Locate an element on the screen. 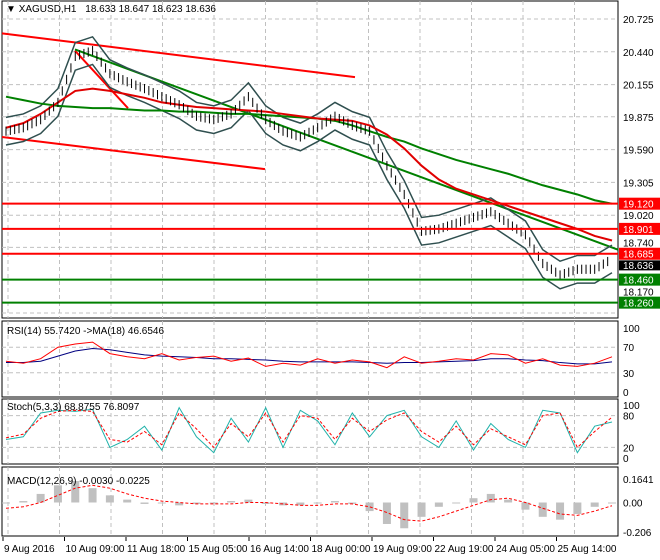 The height and width of the screenshot is (560, 660). date-label: 9 Aug 2016 is located at coordinates (29, 549).